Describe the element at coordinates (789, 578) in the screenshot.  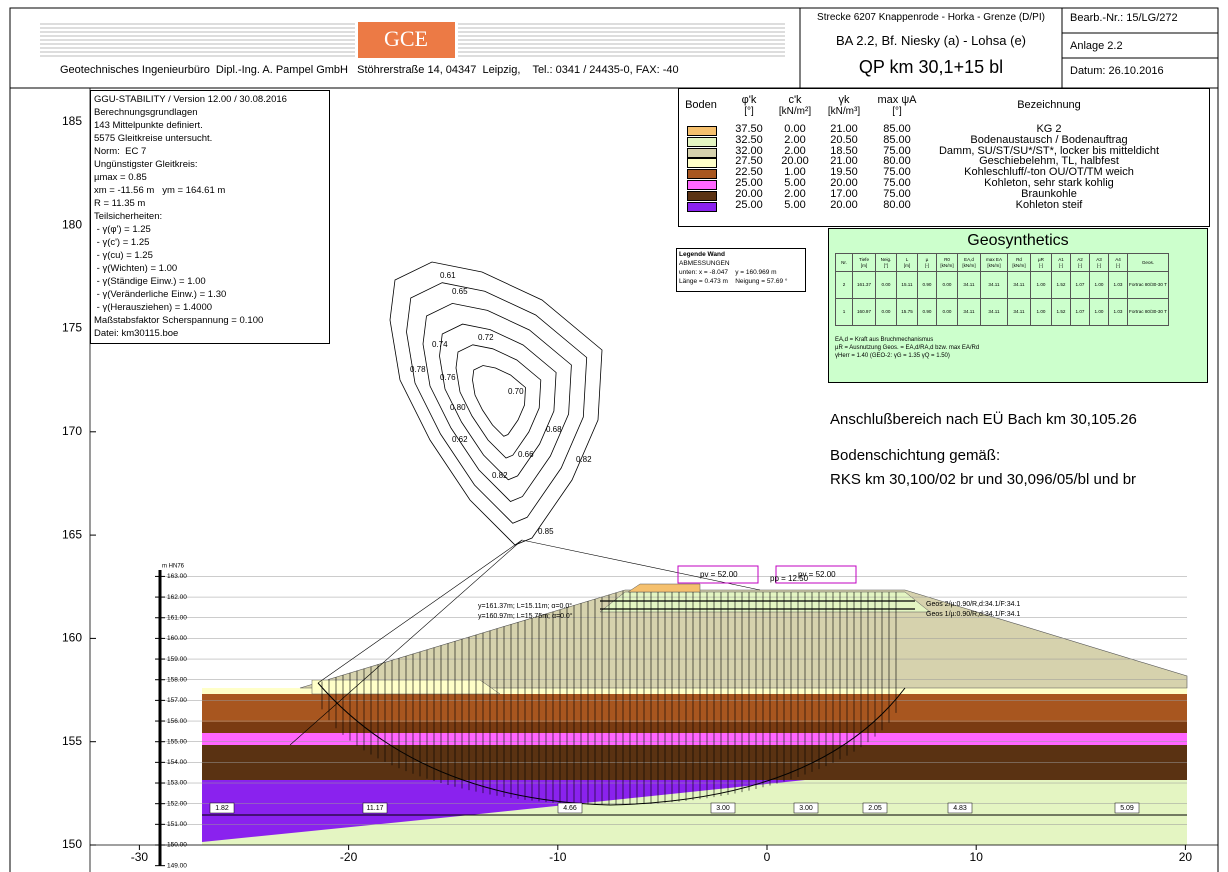
I see `load-label: pp = 12.50` at that location.